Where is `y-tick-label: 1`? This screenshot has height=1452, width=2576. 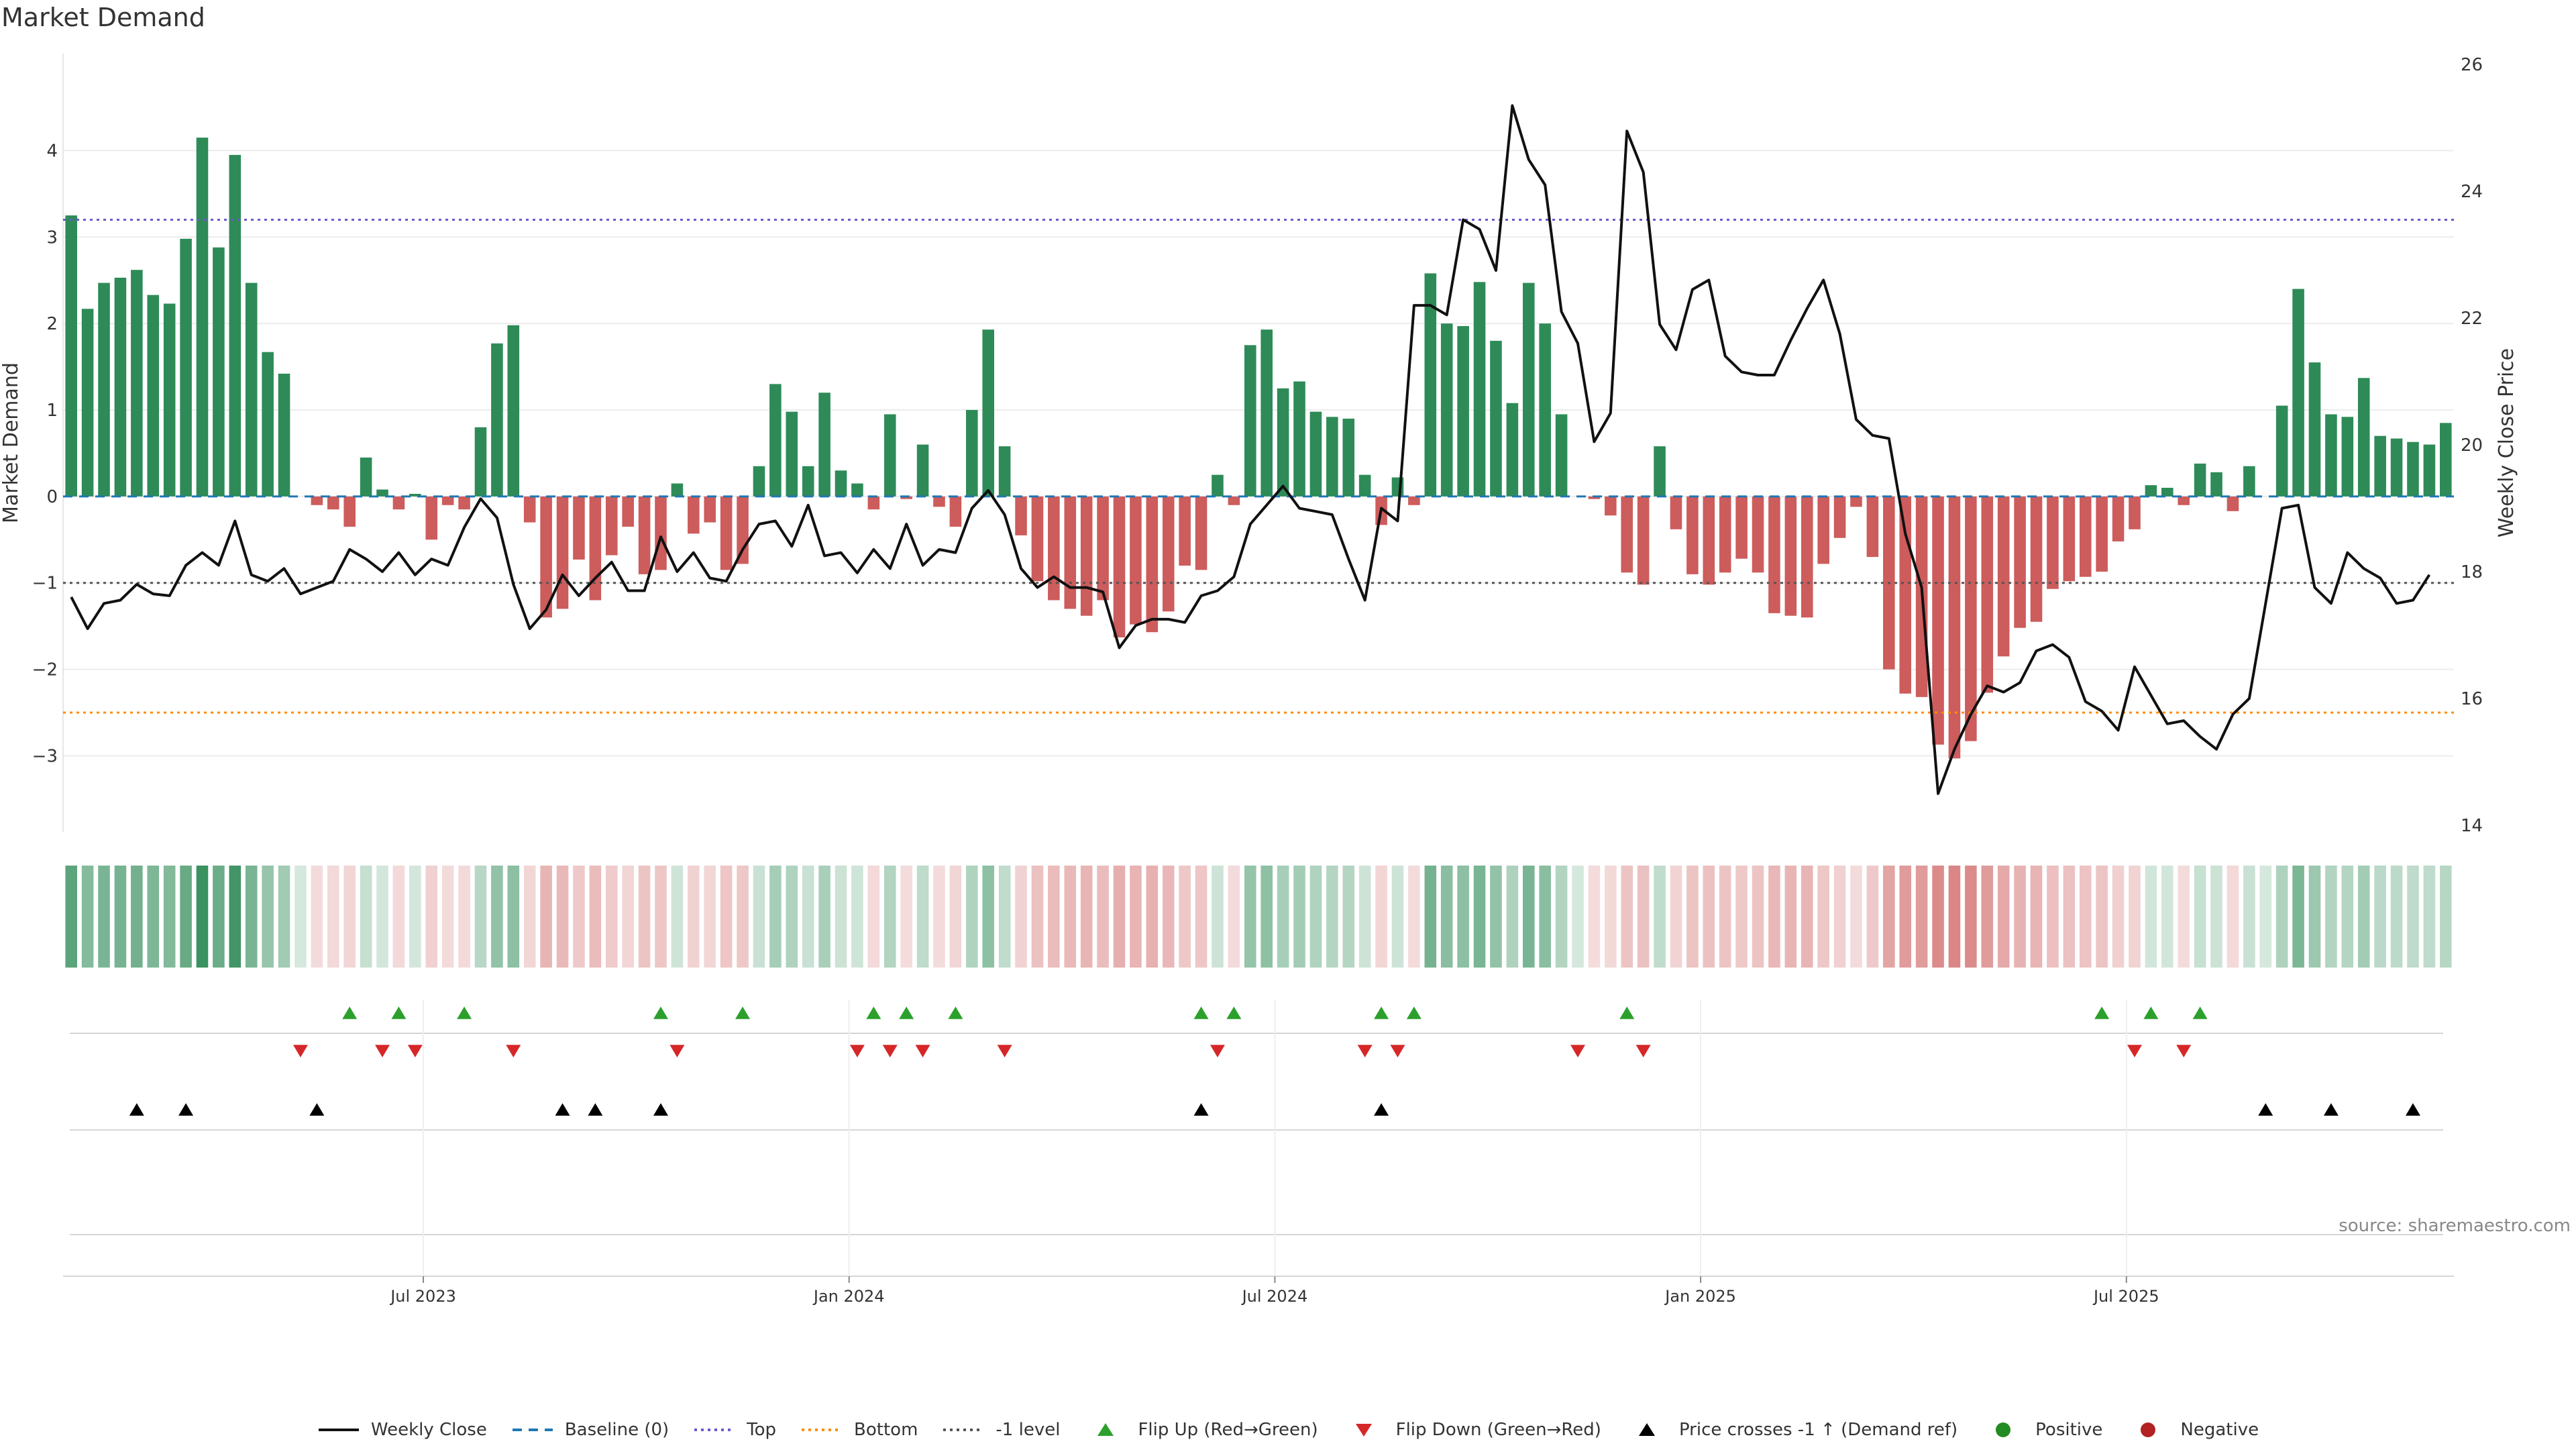
y-tick-label: 1 is located at coordinates (52, 411).